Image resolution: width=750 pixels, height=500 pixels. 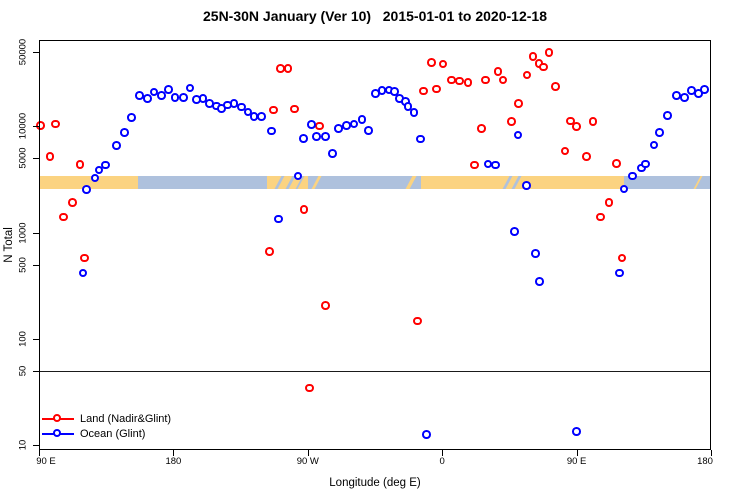 I want to click on y-tick-label: 50, so click(x=23, y=371).